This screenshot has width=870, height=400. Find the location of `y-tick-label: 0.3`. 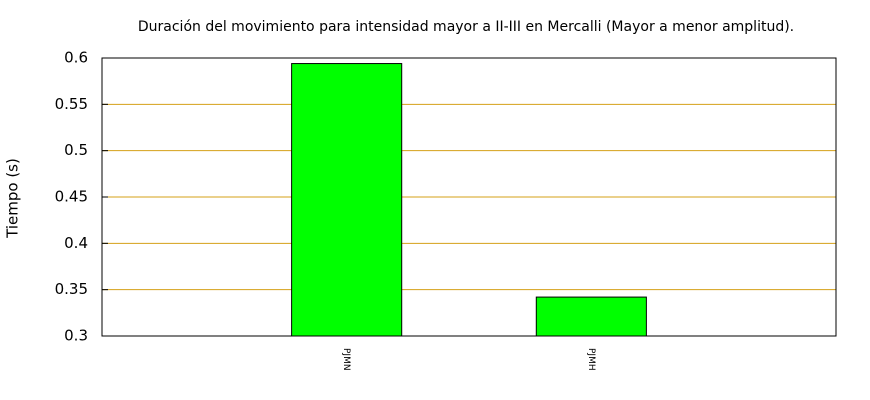

y-tick-label: 0.3 is located at coordinates (76, 336).